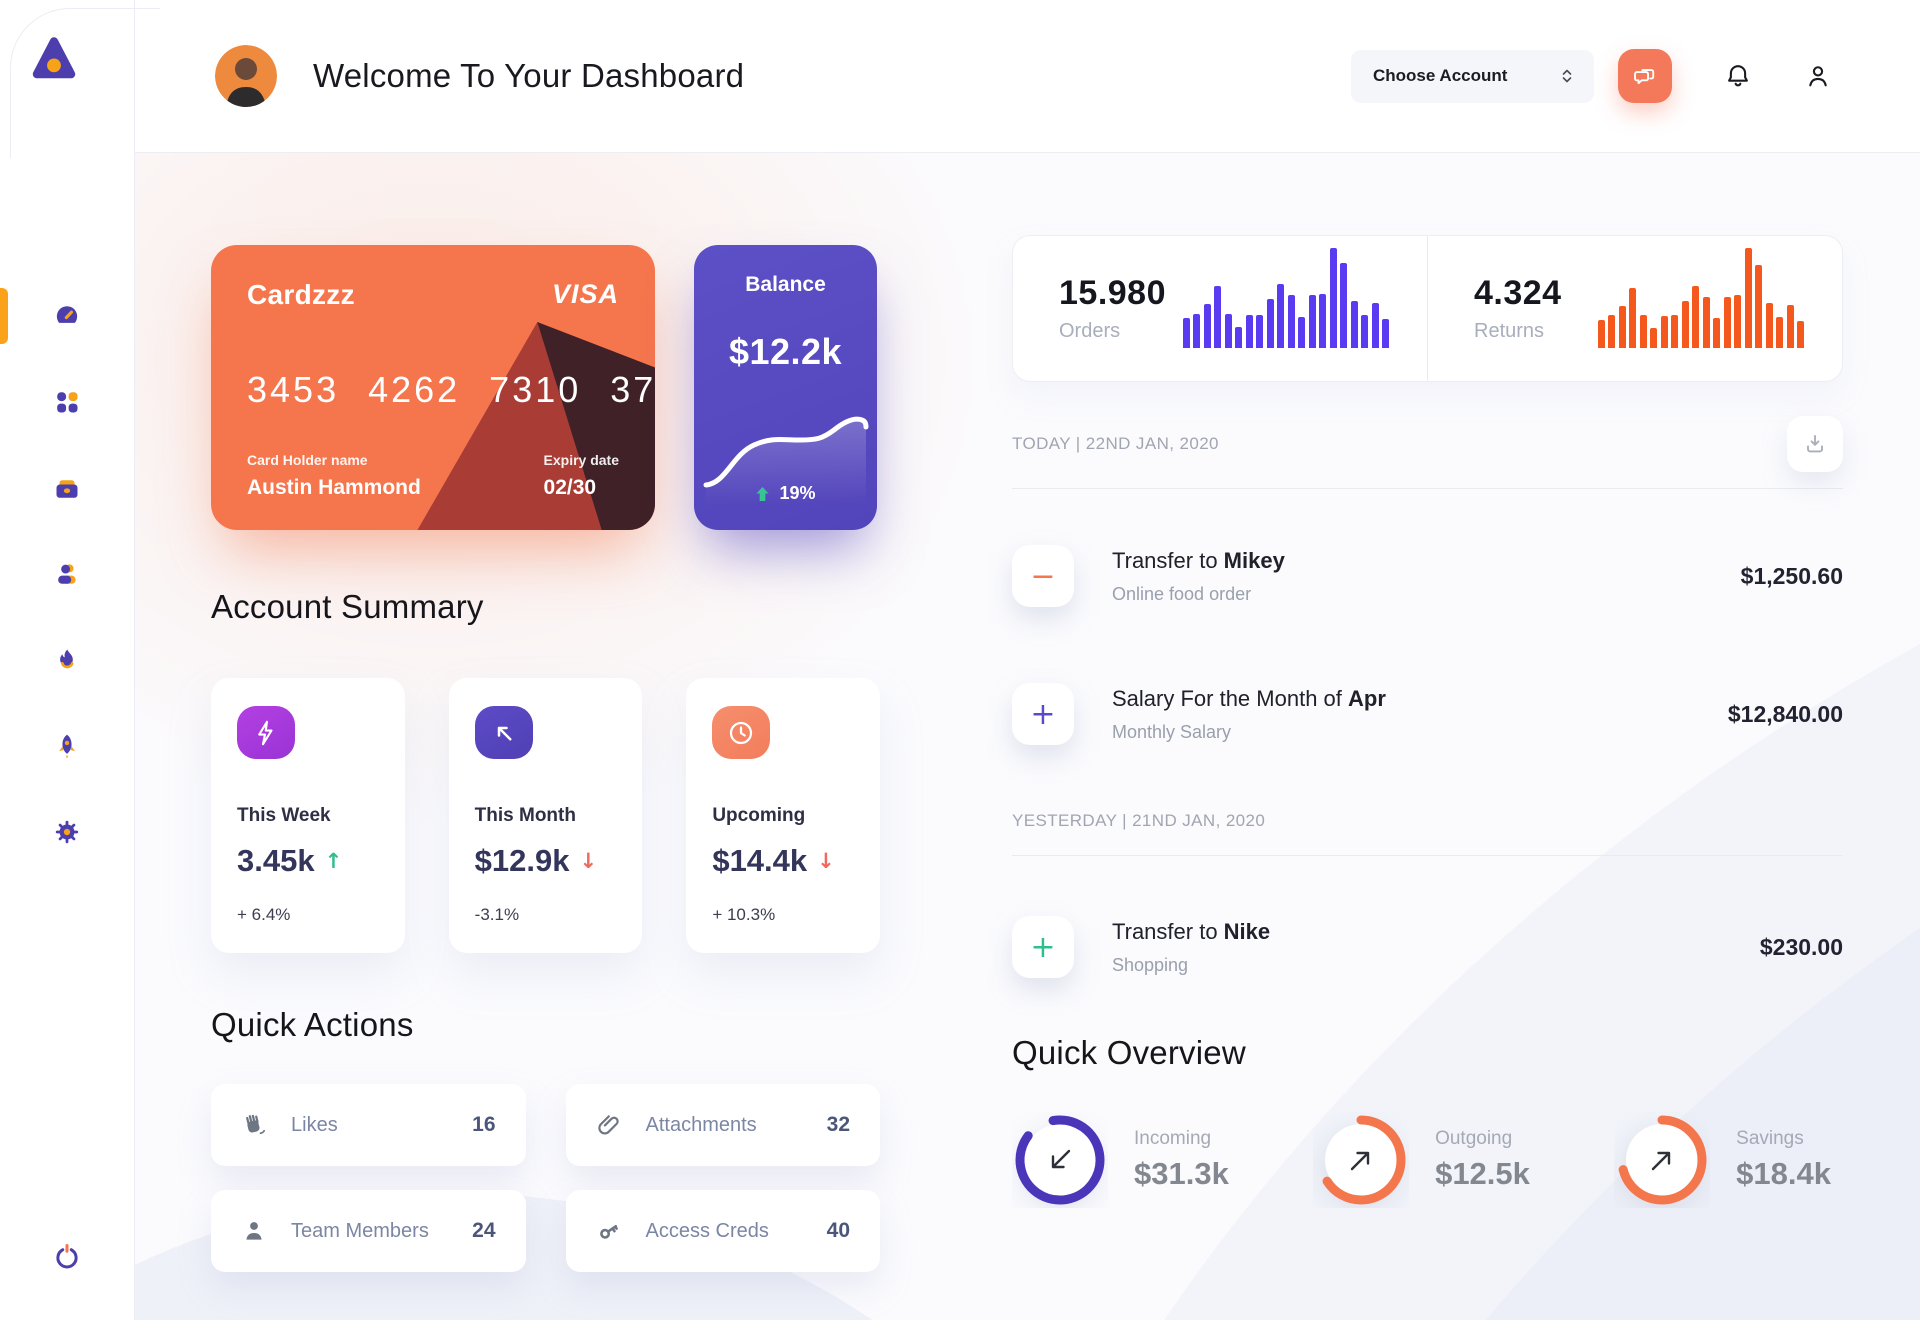 Image resolution: width=1920 pixels, height=1320 pixels. I want to click on card-expiry: 02/30, so click(570, 487).